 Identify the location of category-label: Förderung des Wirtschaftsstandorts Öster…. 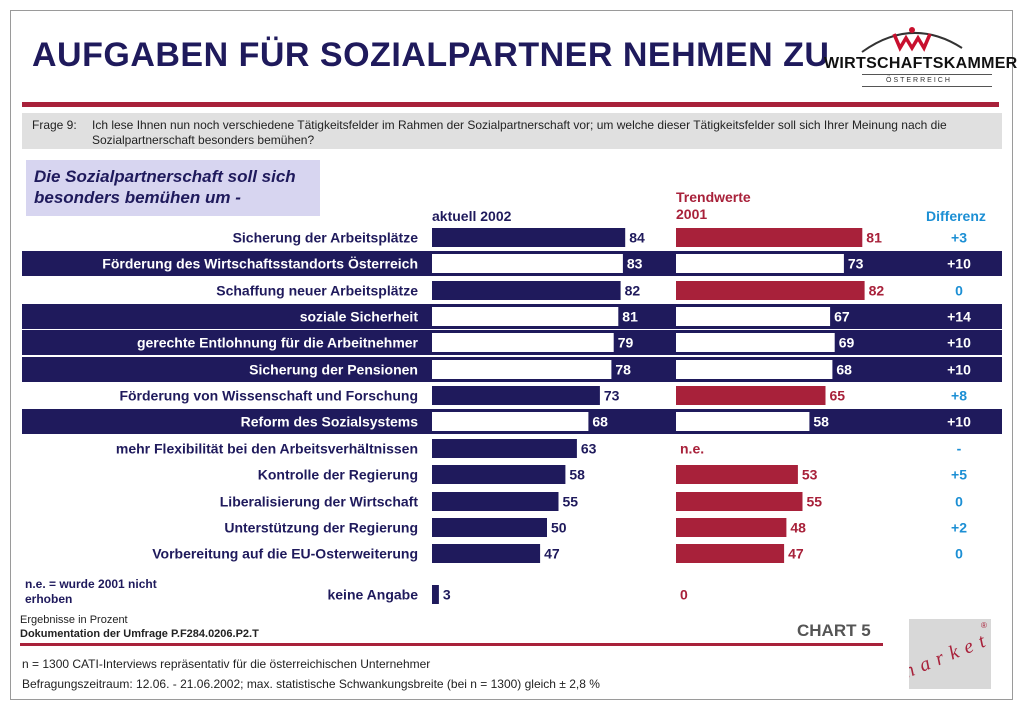
(260, 264).